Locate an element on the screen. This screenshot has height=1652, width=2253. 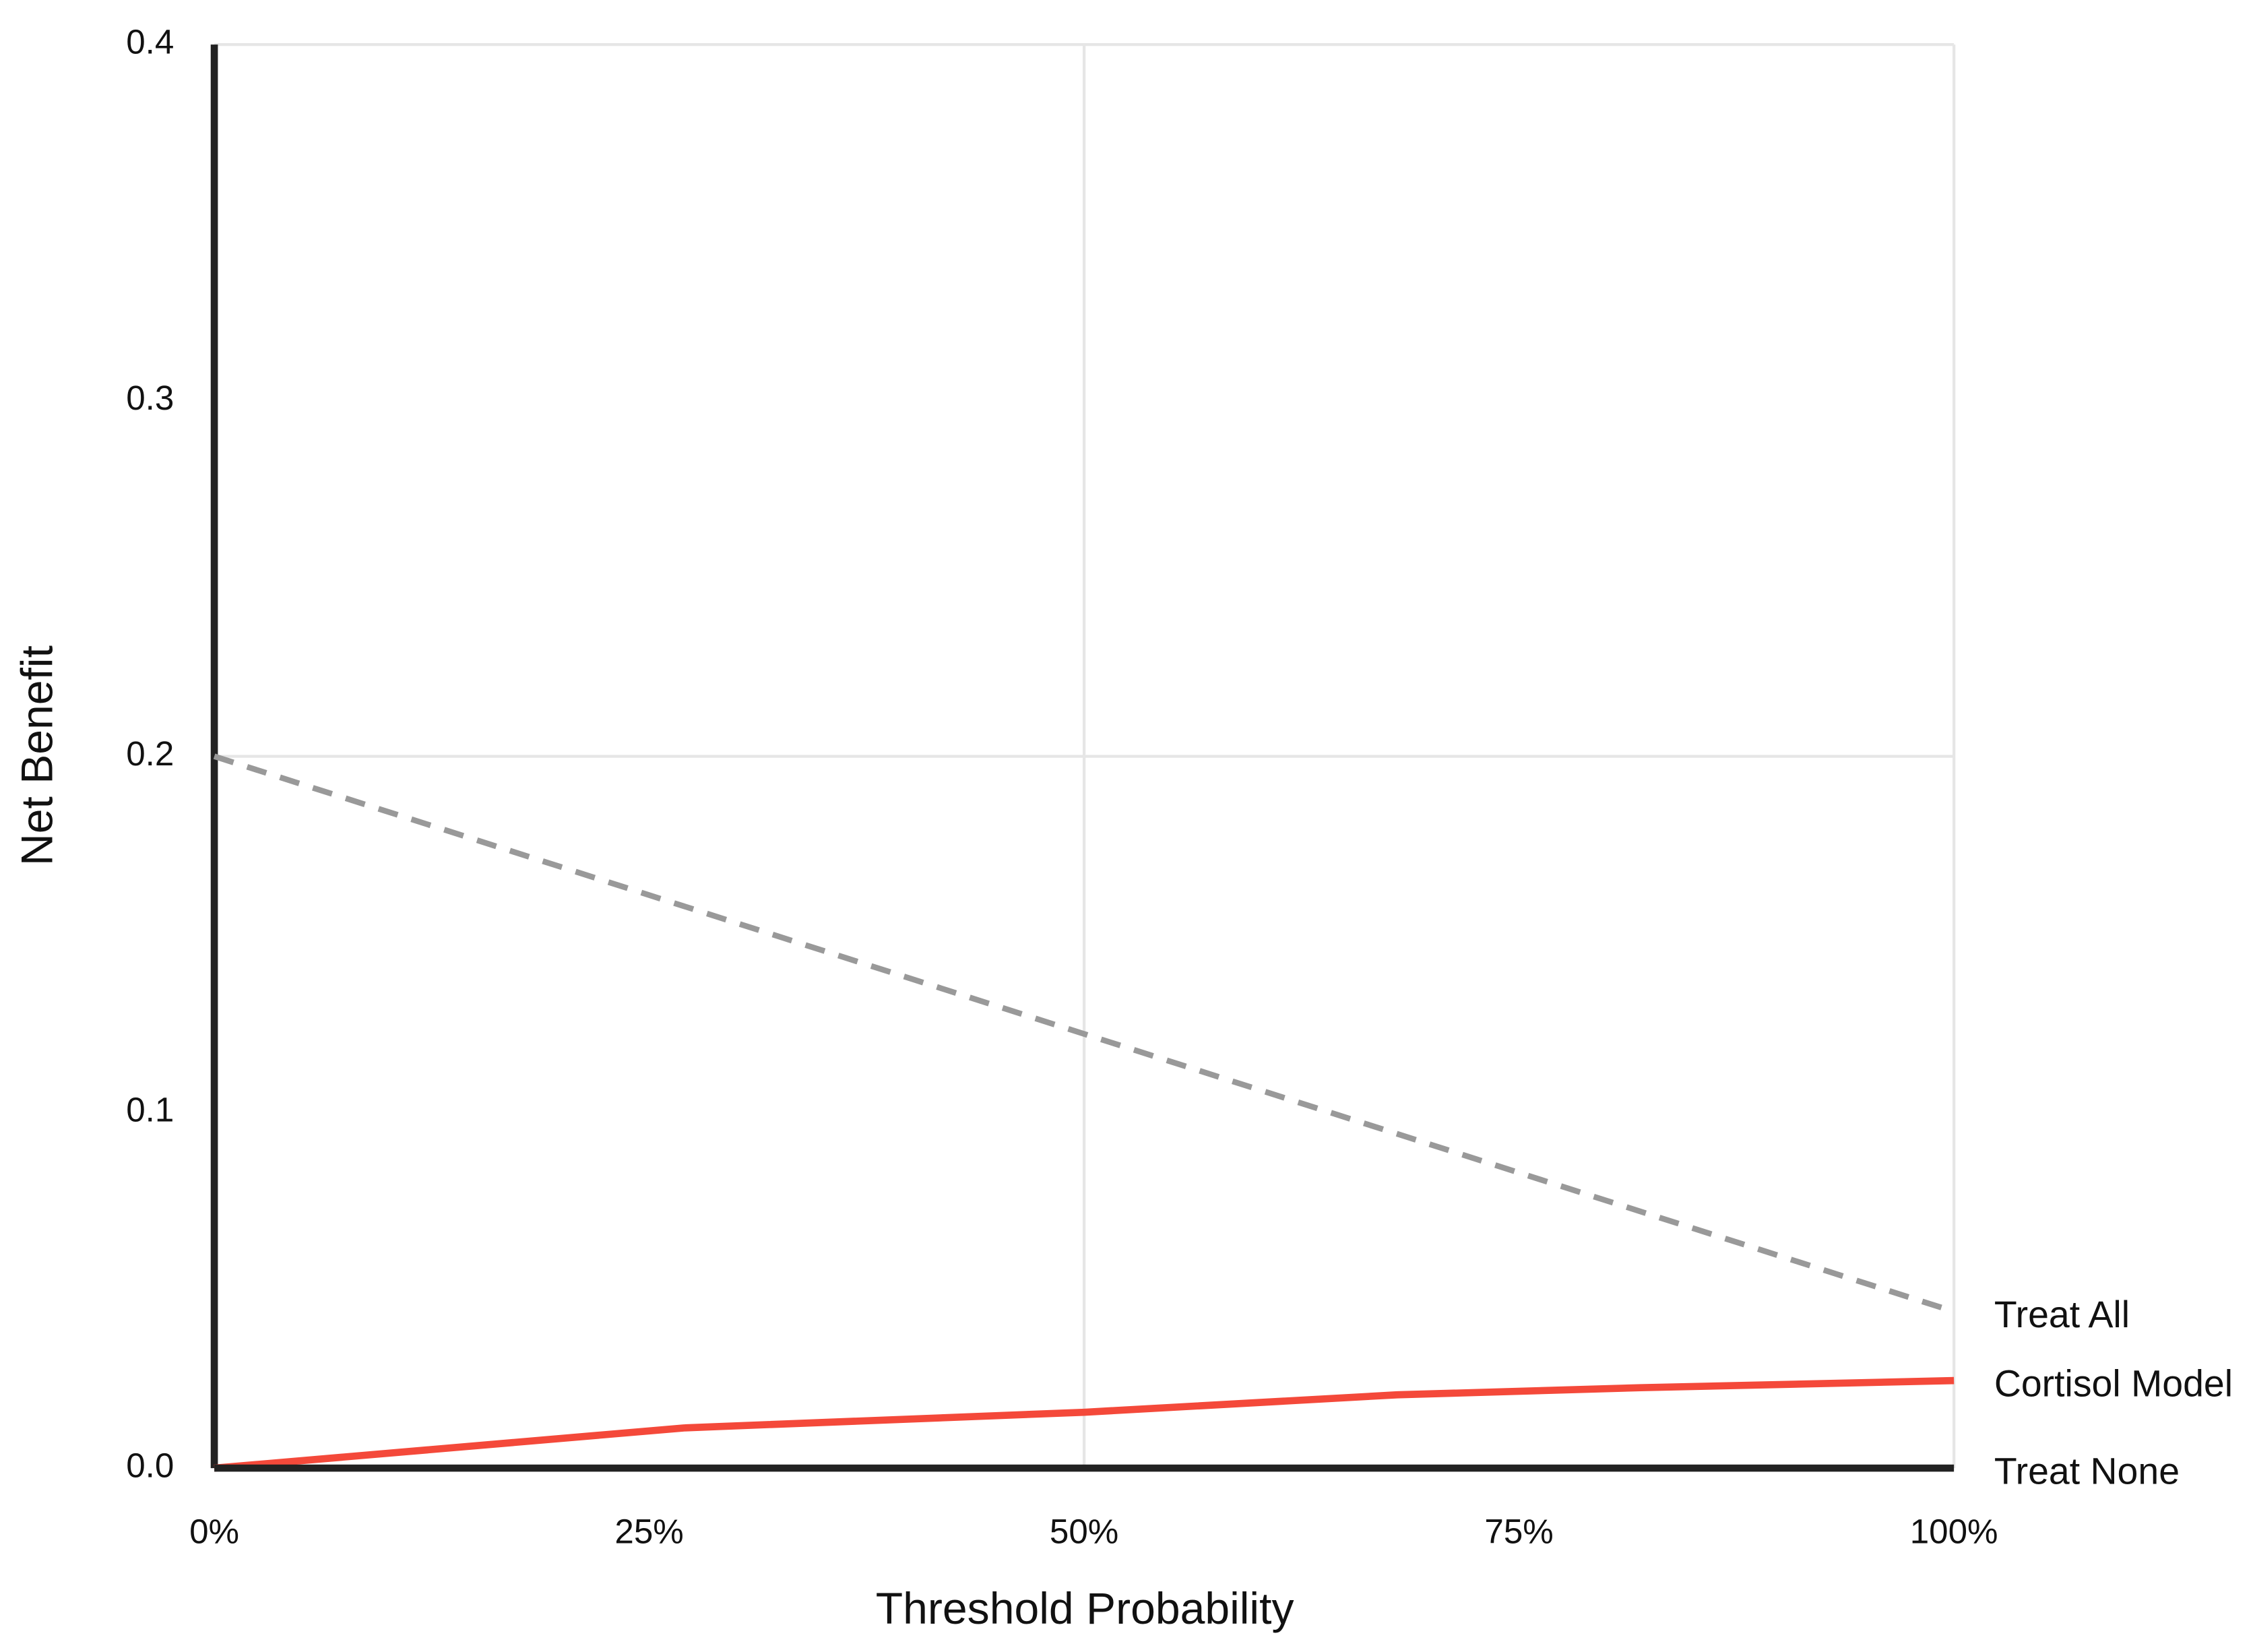
y-tick-label: 0.1 is located at coordinates (150, 1109).